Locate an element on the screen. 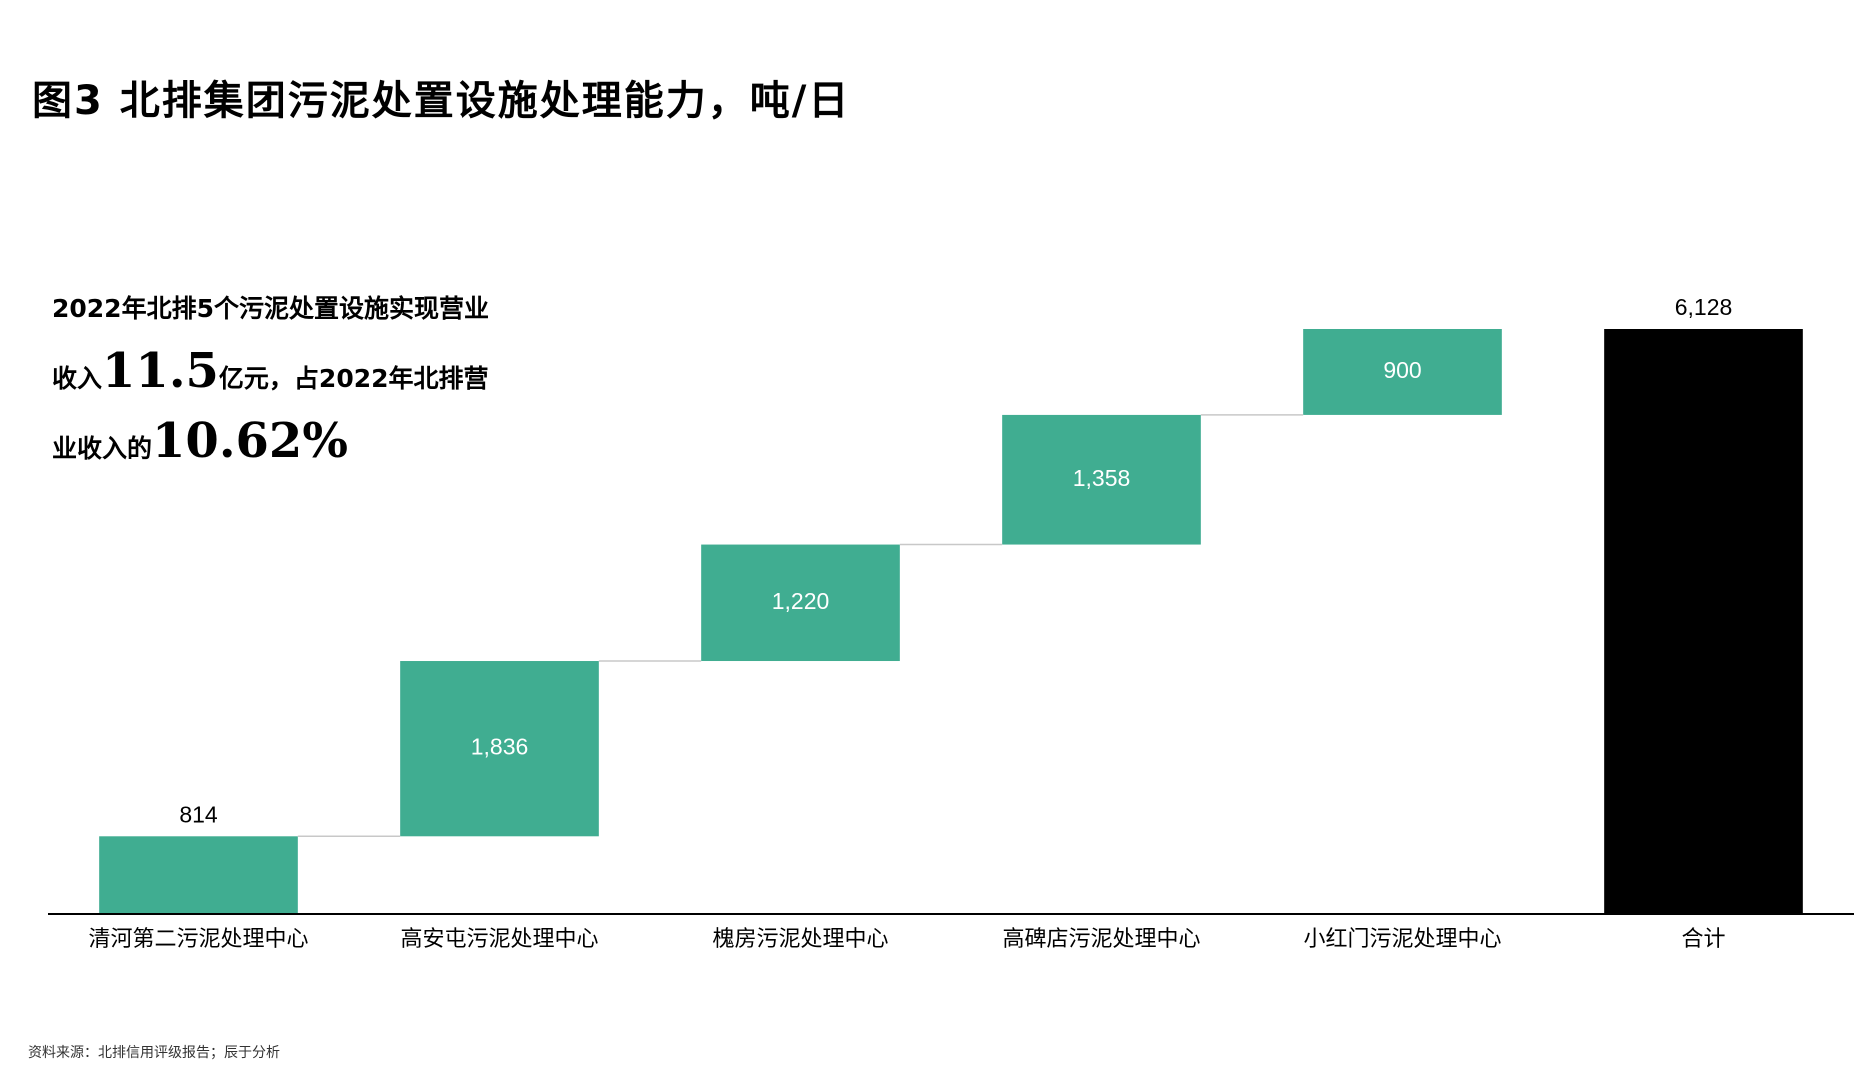 This screenshot has height=1065, width=1860. data-label: 1,836 is located at coordinates (500, 747).